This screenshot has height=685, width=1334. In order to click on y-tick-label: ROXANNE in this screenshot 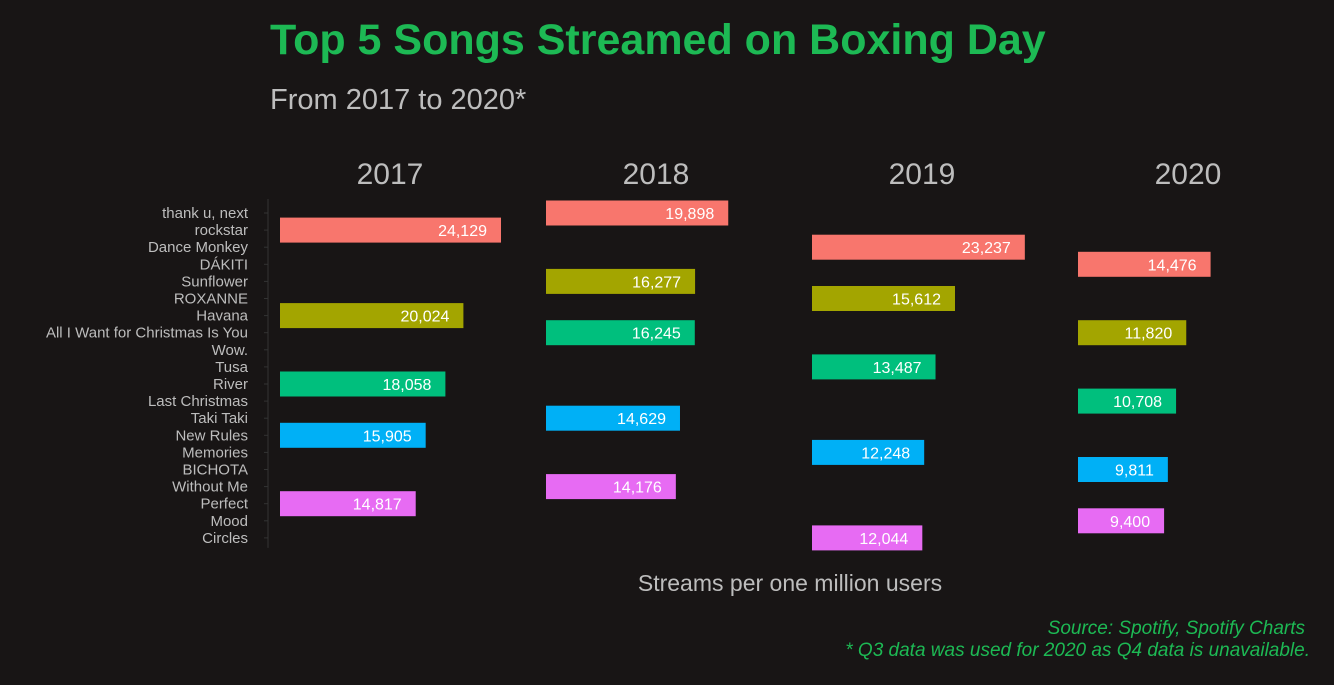, I will do `click(211, 299)`.